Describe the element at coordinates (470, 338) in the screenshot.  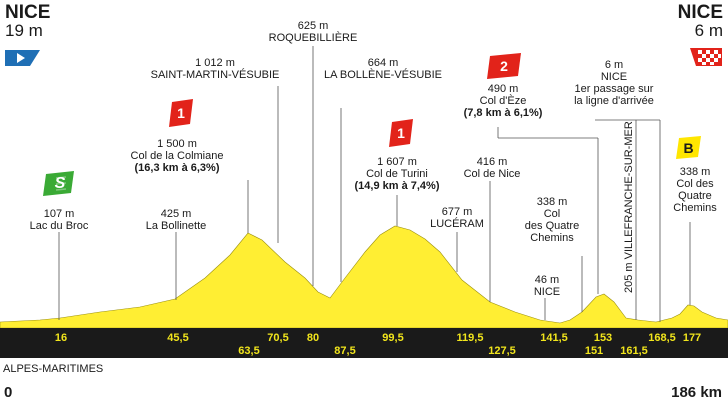
I see `km-label: 119,5` at that location.